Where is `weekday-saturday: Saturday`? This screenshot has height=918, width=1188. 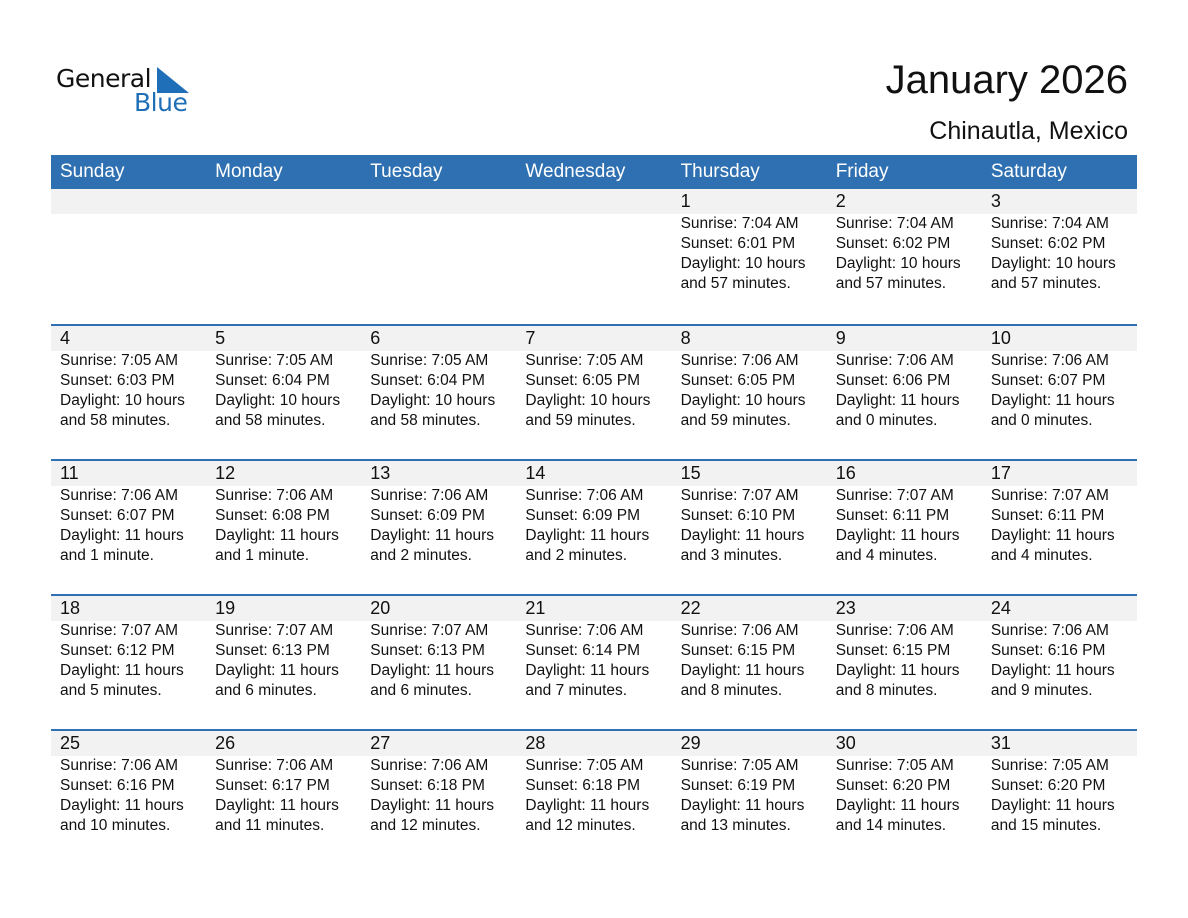 weekday-saturday: Saturday is located at coordinates (1028, 171).